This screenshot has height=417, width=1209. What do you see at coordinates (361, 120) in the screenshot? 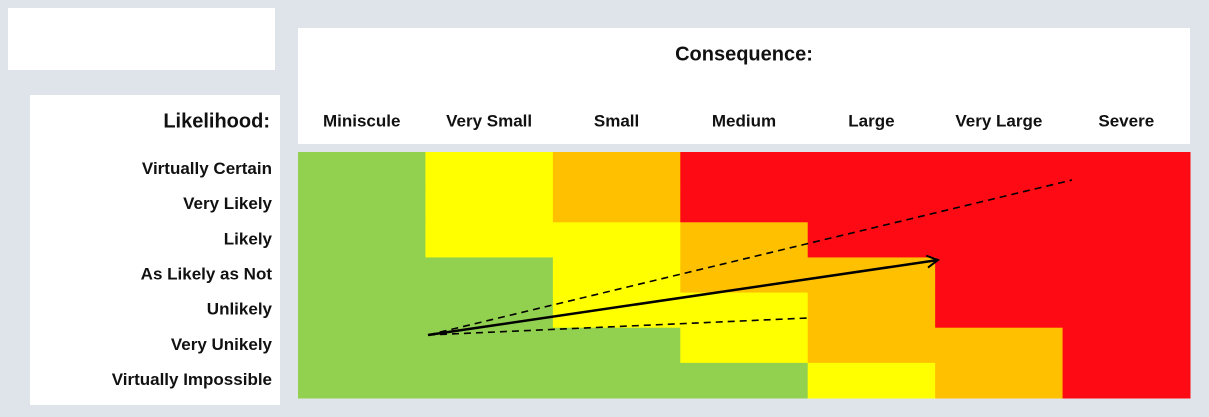
I see `column-label: Miniscule` at bounding box center [361, 120].